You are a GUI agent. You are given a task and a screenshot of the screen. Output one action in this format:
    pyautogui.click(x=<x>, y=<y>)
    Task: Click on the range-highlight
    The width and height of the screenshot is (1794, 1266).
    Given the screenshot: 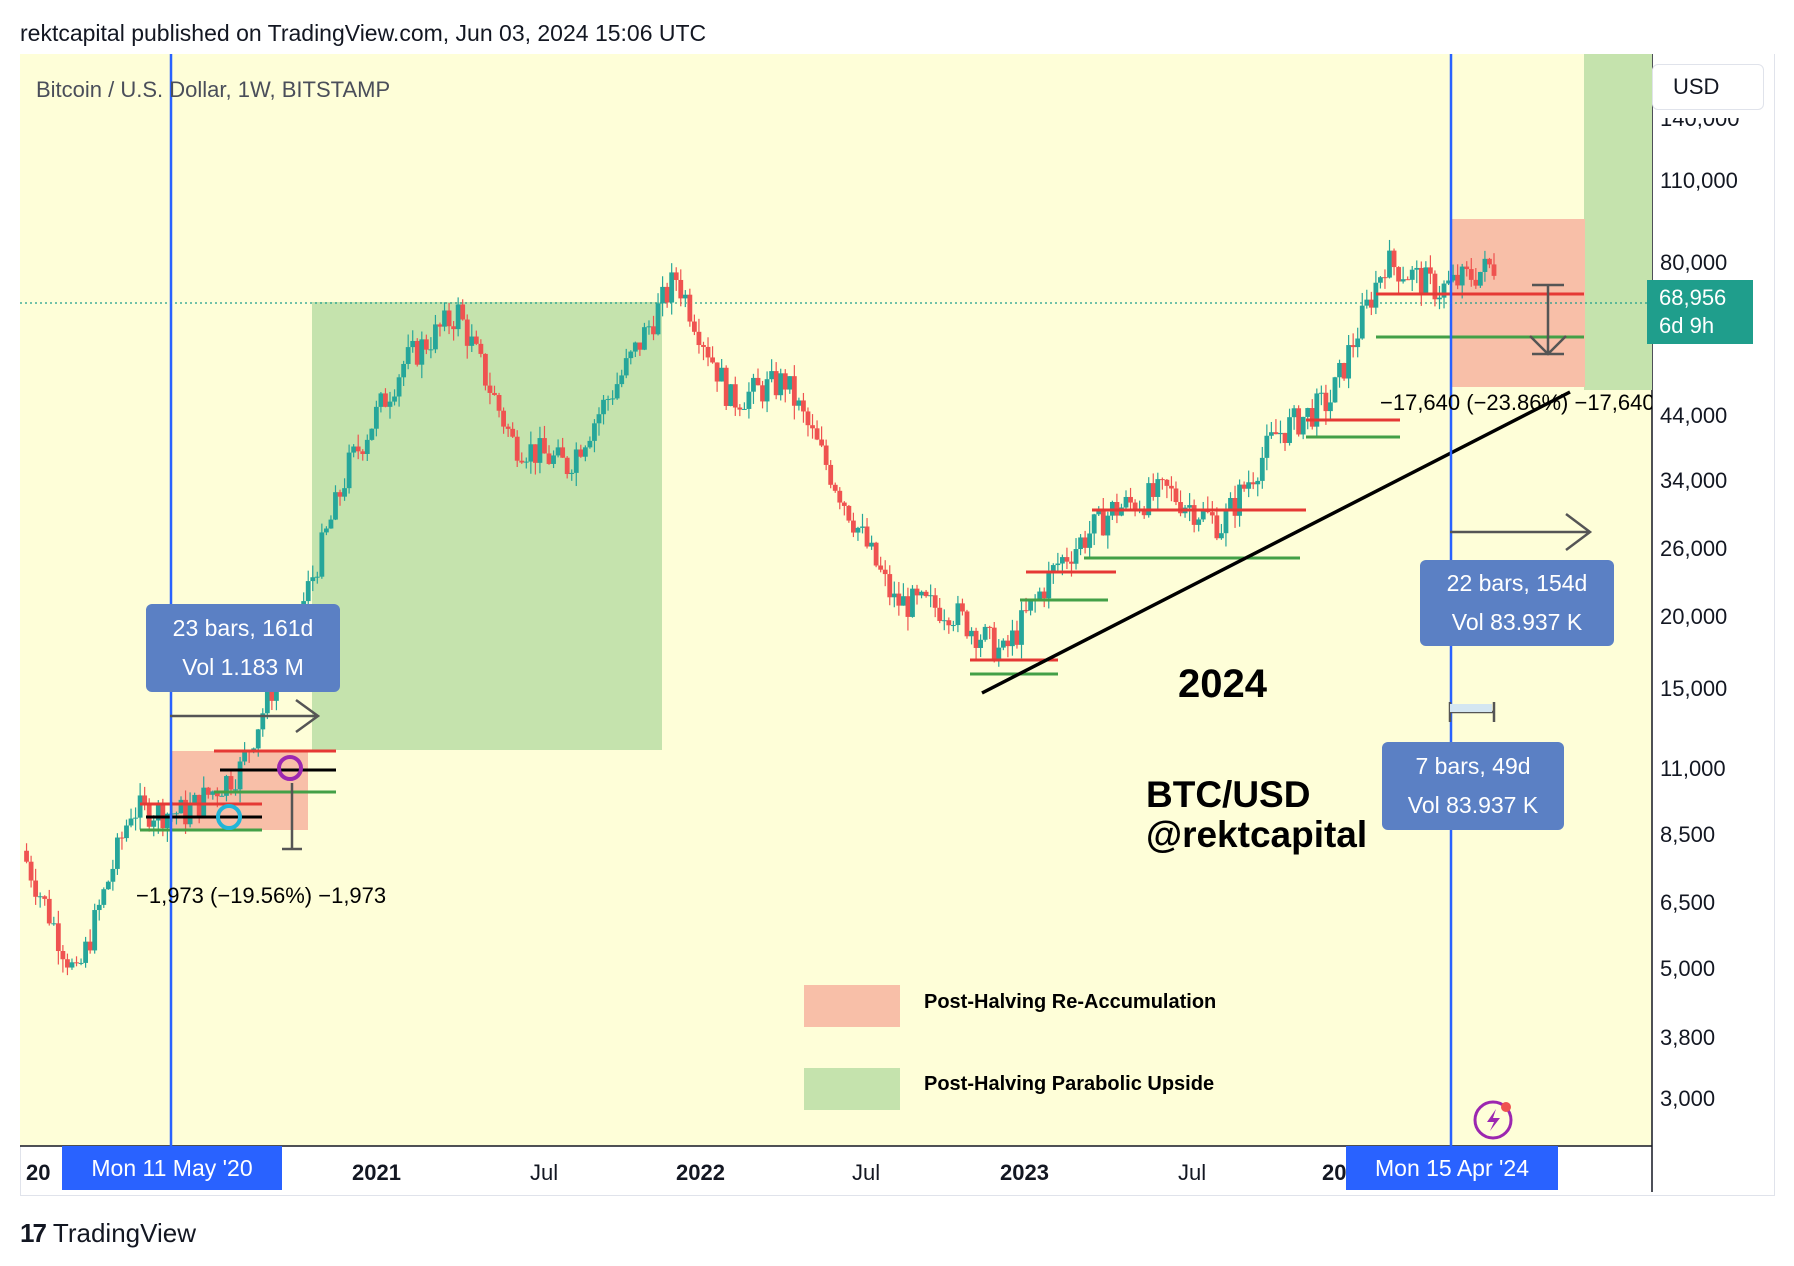 What is the action you would take?
    pyautogui.click(x=1471, y=708)
    